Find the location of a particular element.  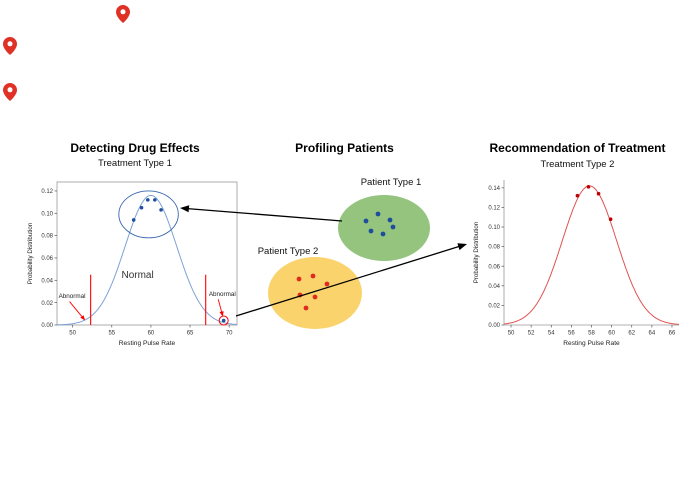

x-tick-label: 64 is located at coordinates (652, 334).